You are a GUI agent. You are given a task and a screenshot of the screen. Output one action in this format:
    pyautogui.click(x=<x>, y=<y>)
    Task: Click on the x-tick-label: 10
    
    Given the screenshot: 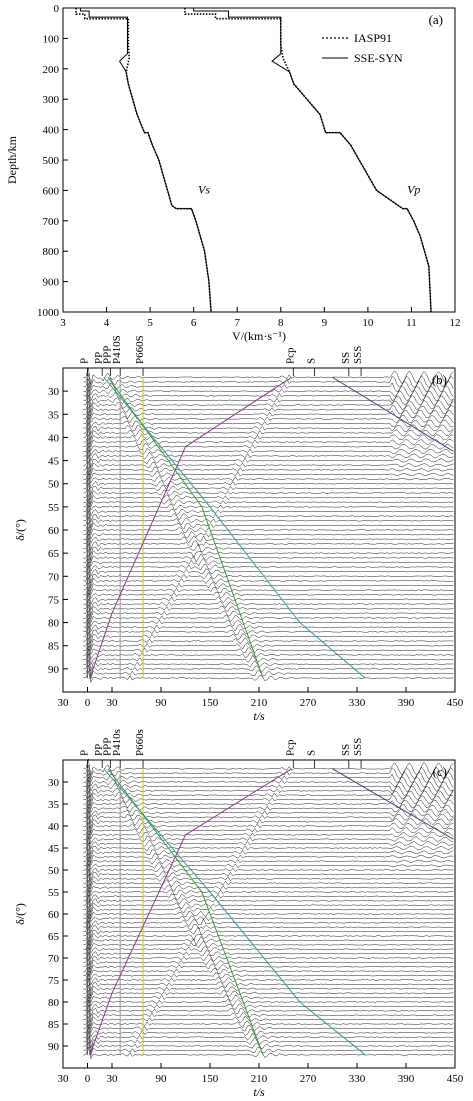 What is the action you would take?
    pyautogui.click(x=368, y=323)
    